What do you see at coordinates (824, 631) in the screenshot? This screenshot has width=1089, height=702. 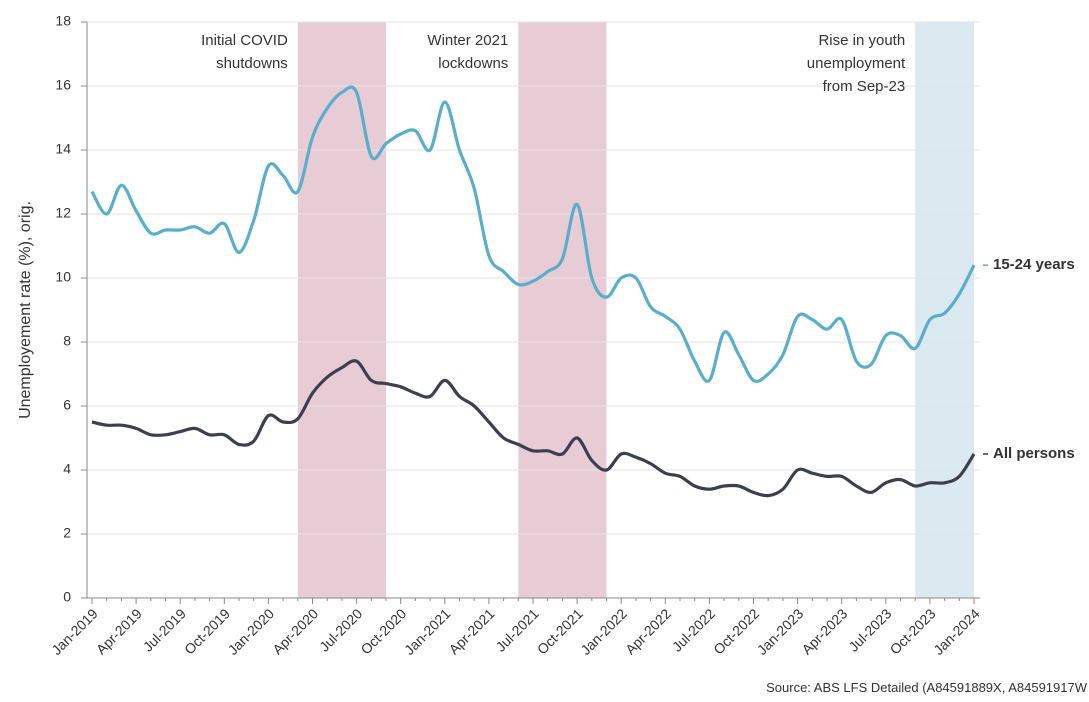 I see `x-tick-label: Apr-2023` at bounding box center [824, 631].